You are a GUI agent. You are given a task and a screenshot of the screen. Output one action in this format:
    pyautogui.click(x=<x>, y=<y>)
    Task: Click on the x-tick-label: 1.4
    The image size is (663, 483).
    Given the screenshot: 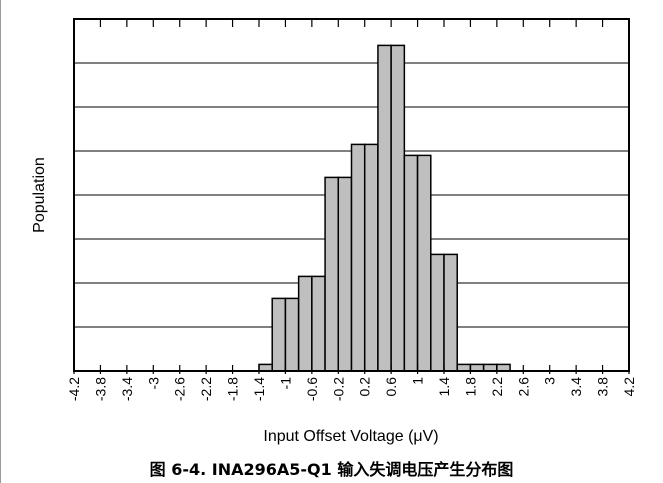 What is the action you would take?
    pyautogui.click(x=444, y=387)
    